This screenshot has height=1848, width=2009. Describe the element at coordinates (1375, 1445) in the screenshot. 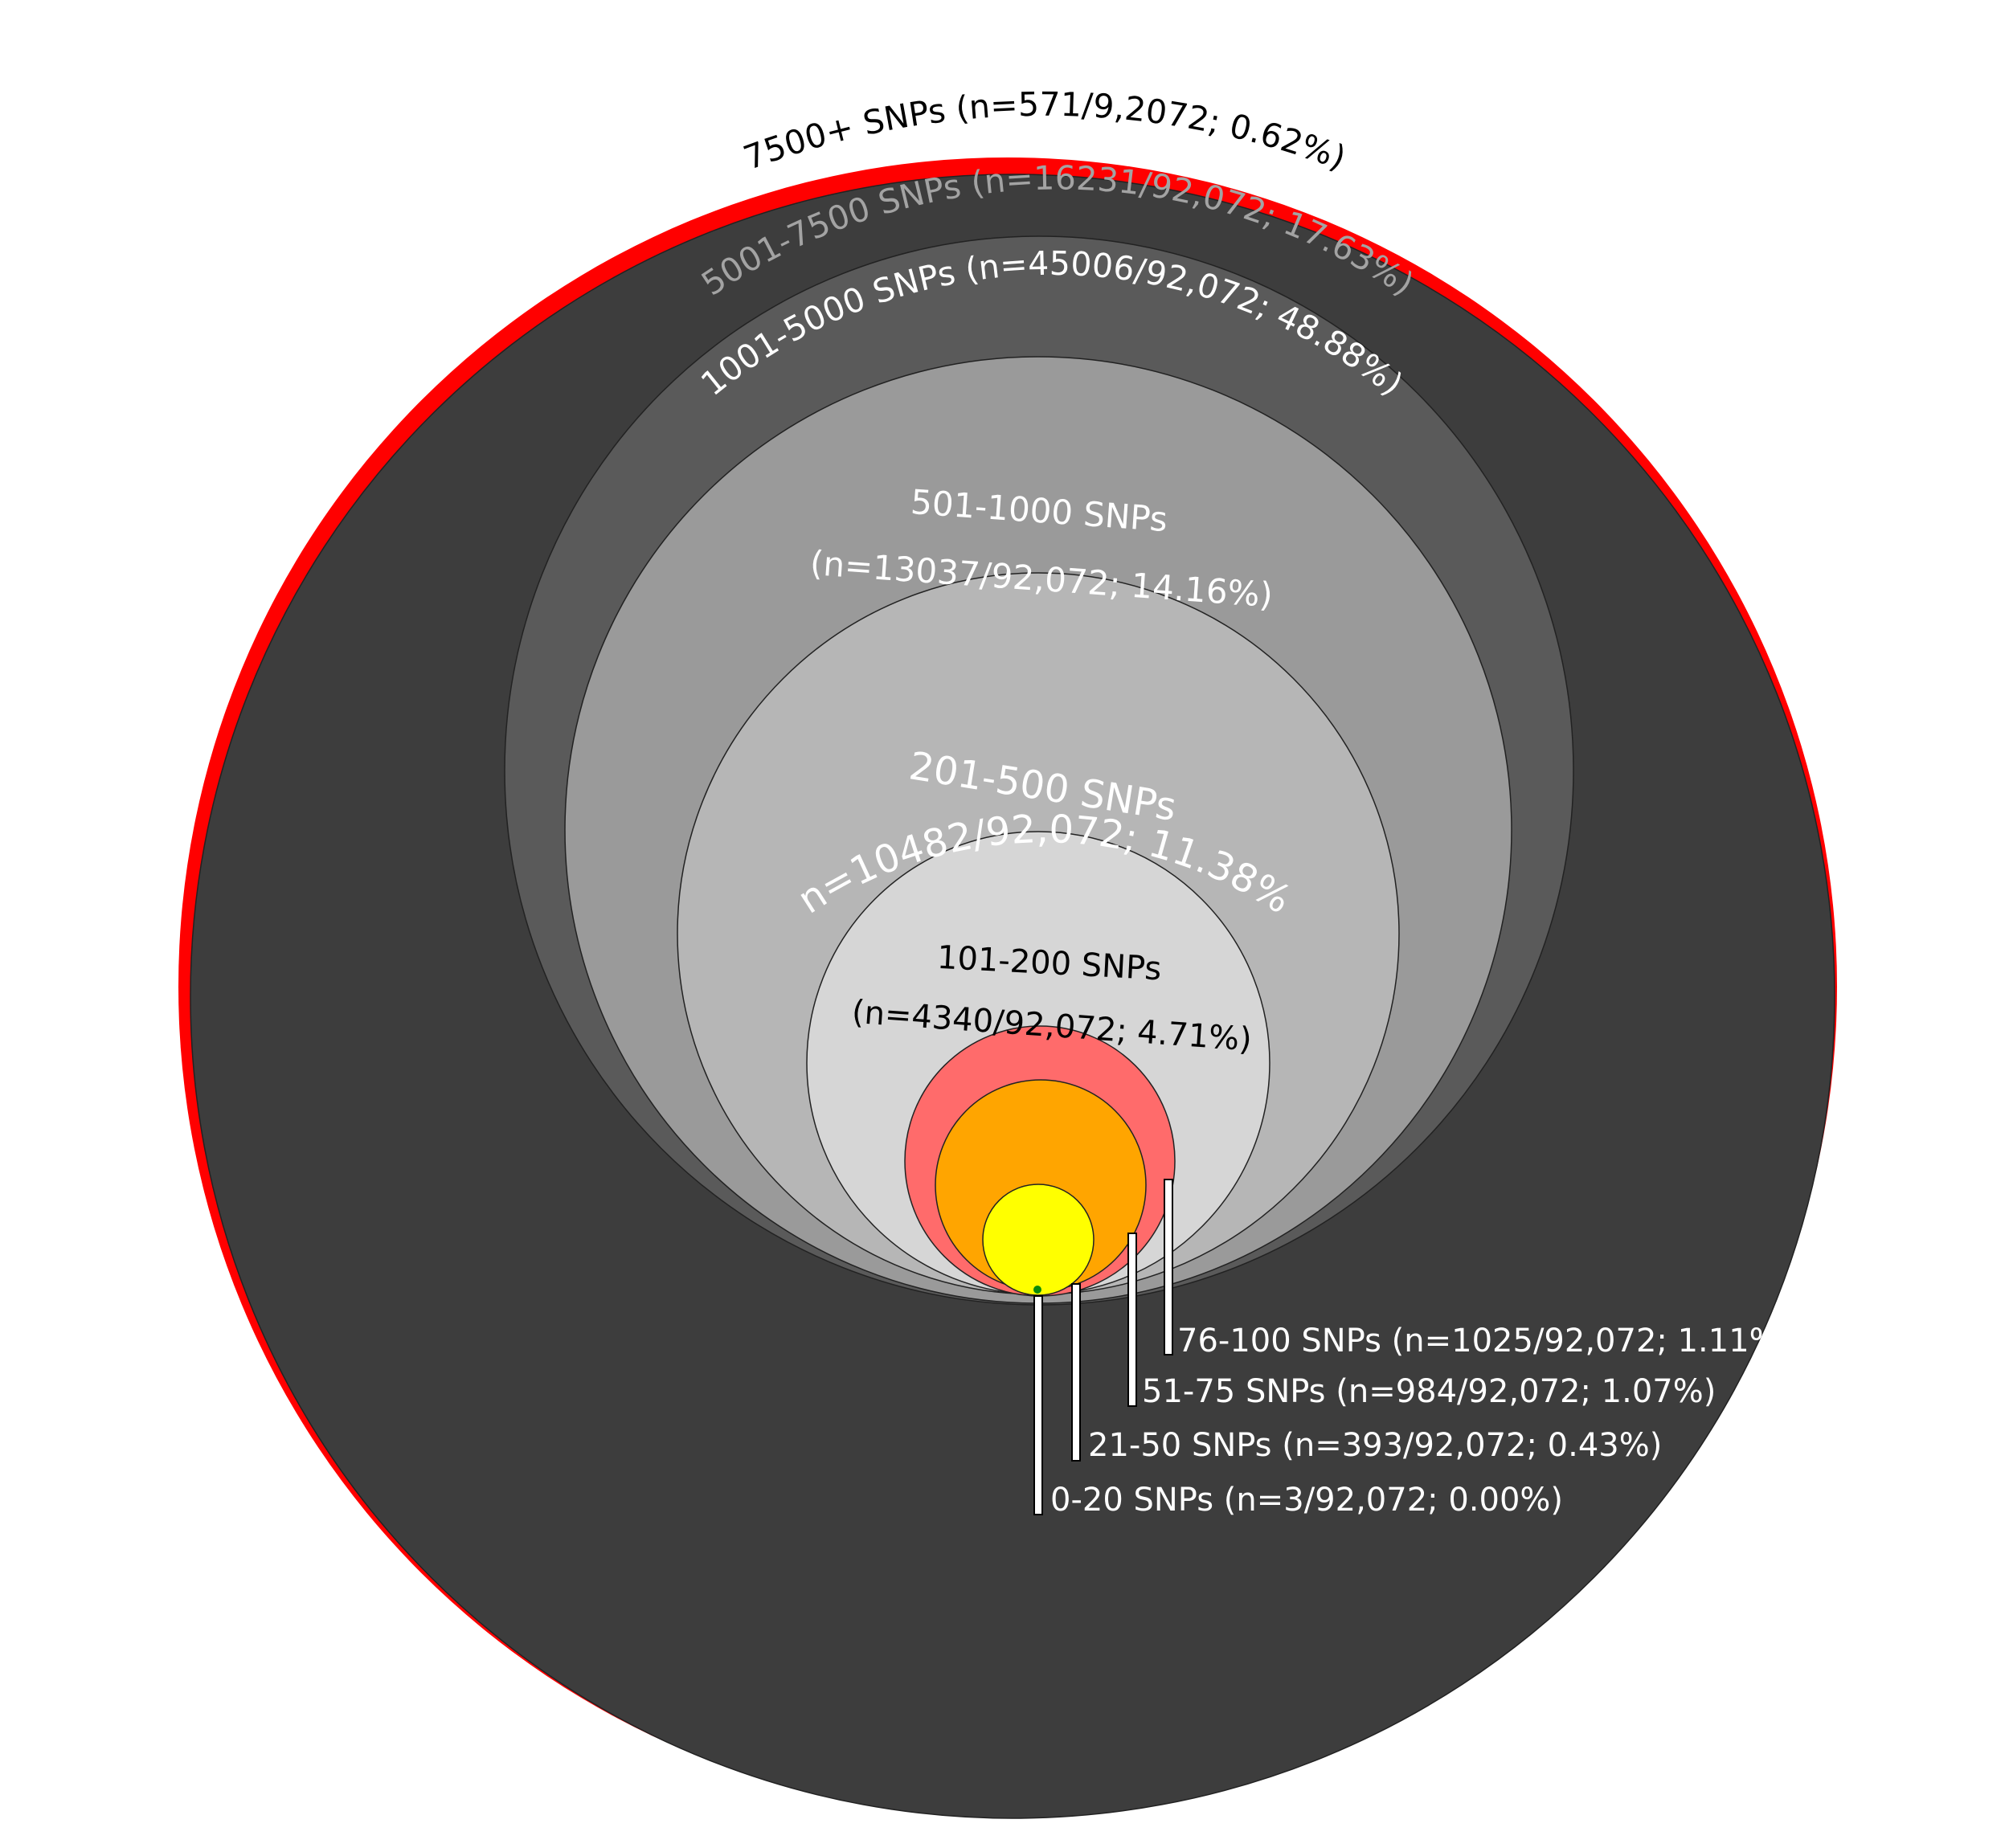

I see `label-21-50: 21-50 SNPs (n=393/92,072; 0.43%)` at that location.